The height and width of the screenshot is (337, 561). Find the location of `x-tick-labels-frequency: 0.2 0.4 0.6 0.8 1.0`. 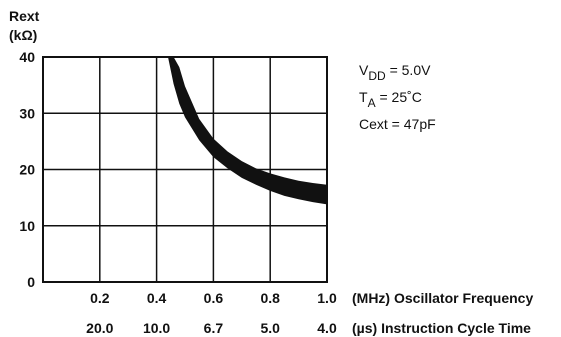

x-tick-labels-frequency: 0.2 0.4 0.6 0.8 1.0 is located at coordinates (213, 298).